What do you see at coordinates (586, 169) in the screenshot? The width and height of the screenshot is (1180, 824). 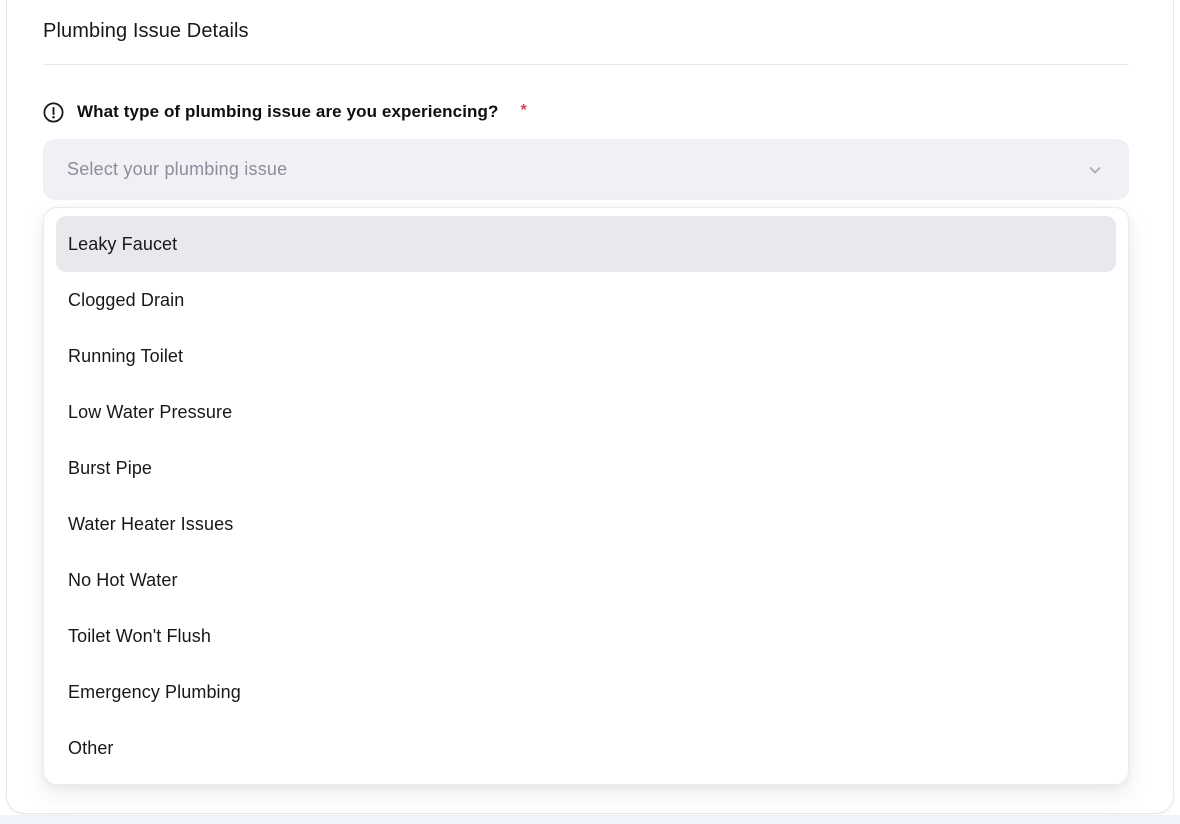 I see `plumbing-issue-select: Select your plumbing issue` at bounding box center [586, 169].